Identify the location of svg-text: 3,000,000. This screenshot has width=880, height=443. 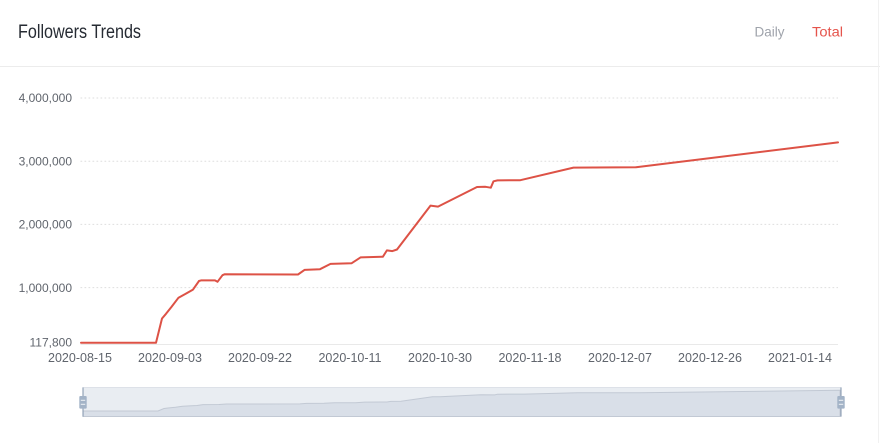
(46, 161).